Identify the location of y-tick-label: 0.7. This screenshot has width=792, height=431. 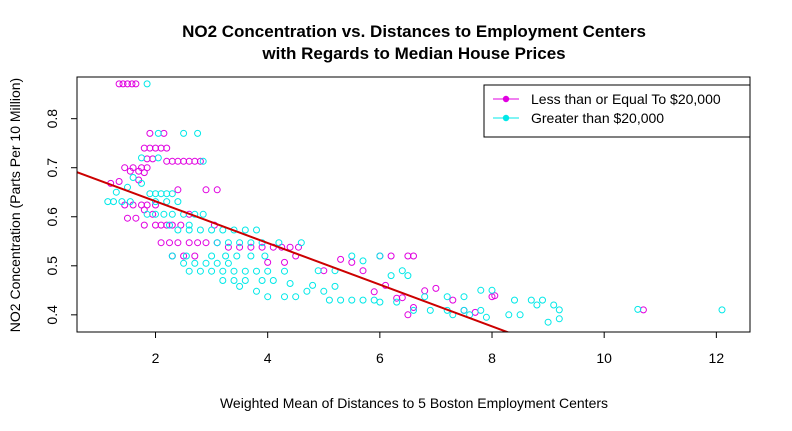
(52, 168).